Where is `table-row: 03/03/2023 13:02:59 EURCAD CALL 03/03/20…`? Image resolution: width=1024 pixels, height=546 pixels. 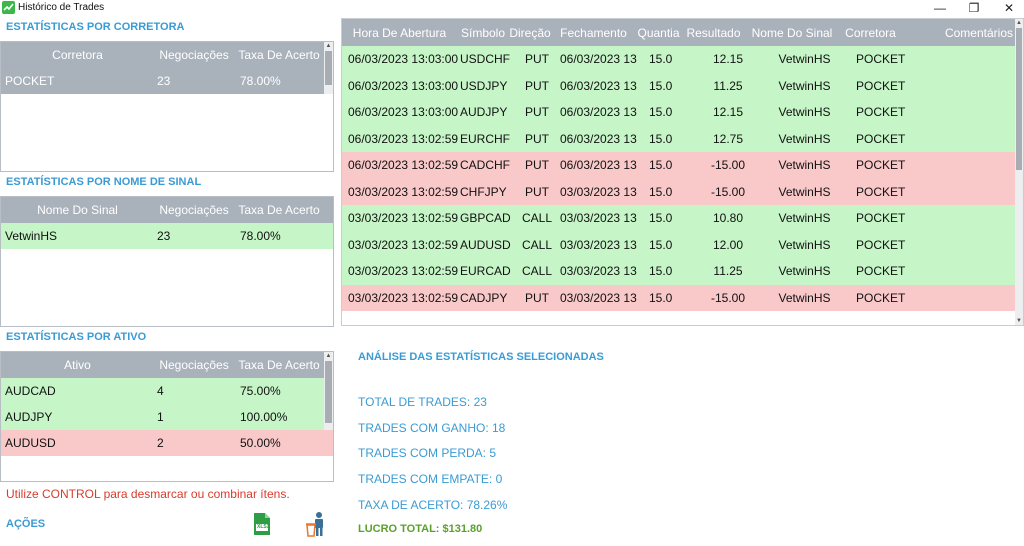
table-row: 03/03/2023 13:02:59 EURCAD CALL 03/03/20… is located at coordinates (682, 271).